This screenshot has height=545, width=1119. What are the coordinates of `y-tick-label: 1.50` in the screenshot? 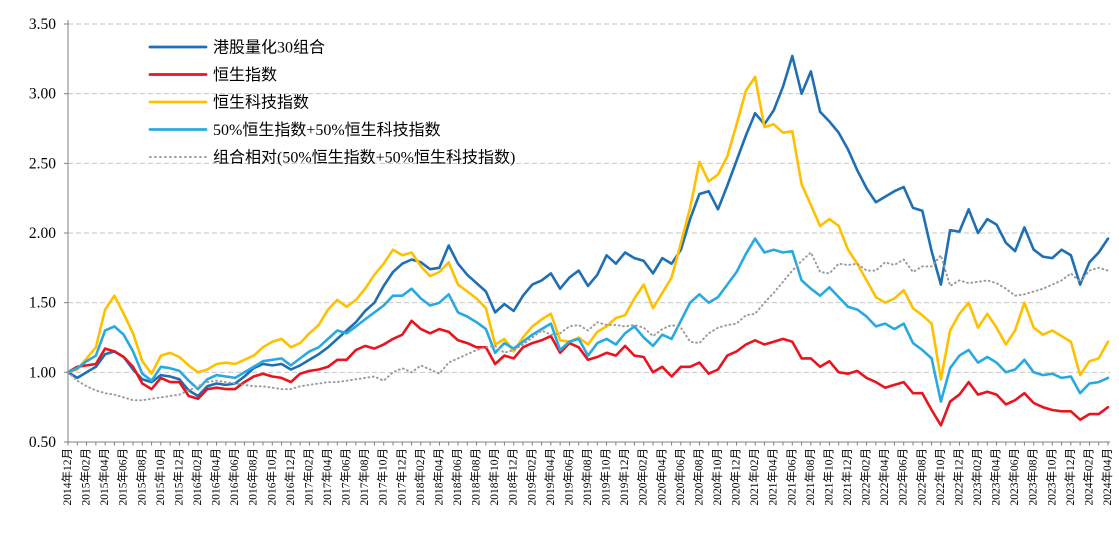 It's located at (42, 303).